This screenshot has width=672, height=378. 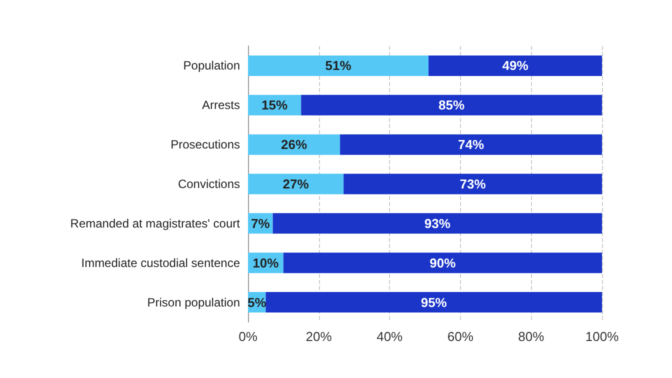 What do you see at coordinates (390, 336) in the screenshot?
I see `x-tick-label: 40%` at bounding box center [390, 336].